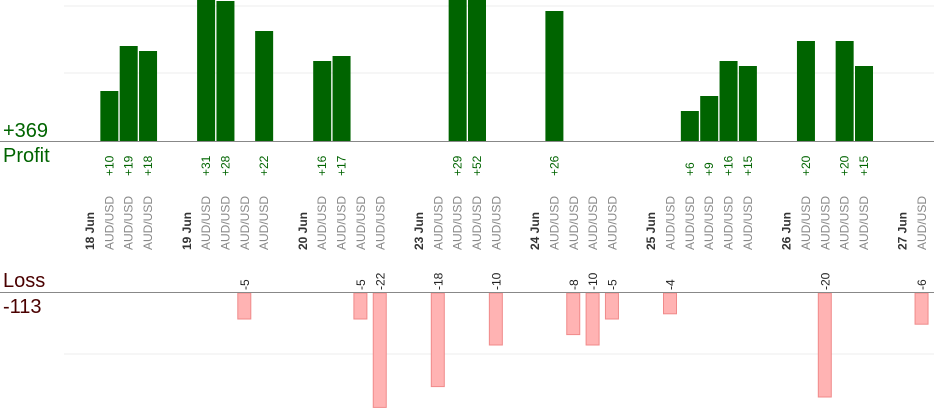 This screenshot has height=420, width=934. What do you see at coordinates (187, 231) in the screenshot?
I see `date-label: 19 Jun` at bounding box center [187, 231].